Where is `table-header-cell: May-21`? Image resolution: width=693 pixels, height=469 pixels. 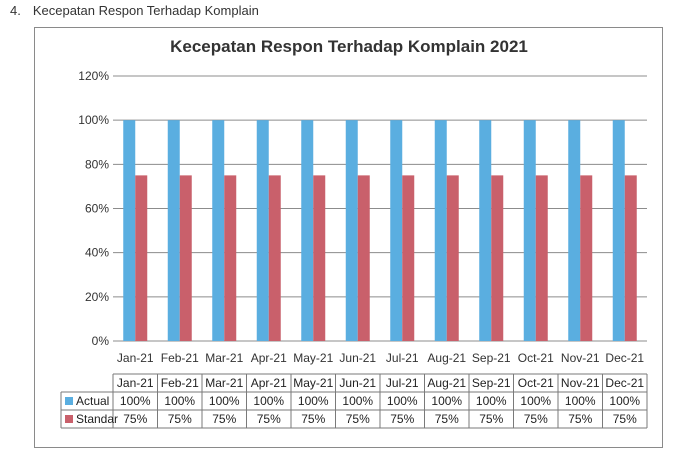
table-header-cell: May-21 is located at coordinates (313, 383).